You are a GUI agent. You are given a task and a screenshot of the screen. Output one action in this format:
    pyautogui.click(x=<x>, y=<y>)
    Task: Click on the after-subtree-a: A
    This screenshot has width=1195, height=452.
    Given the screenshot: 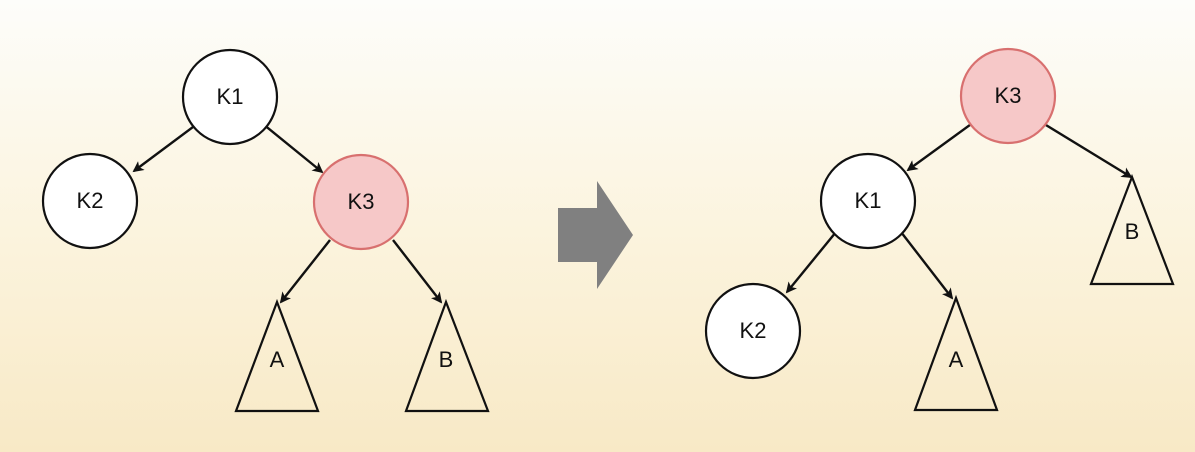 What is the action you would take?
    pyautogui.click(x=956, y=353)
    